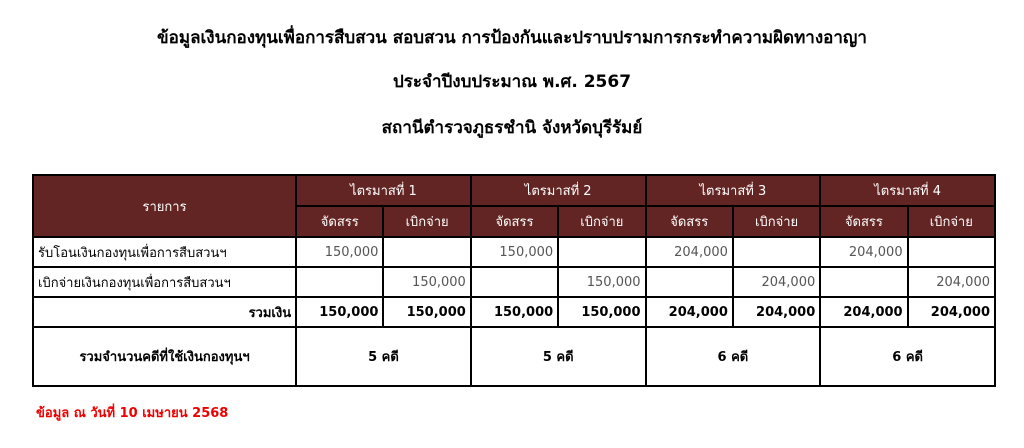  Describe the element at coordinates (907, 190) in the screenshot. I see `quarter-header: ไตรมาสที่ 4` at that location.